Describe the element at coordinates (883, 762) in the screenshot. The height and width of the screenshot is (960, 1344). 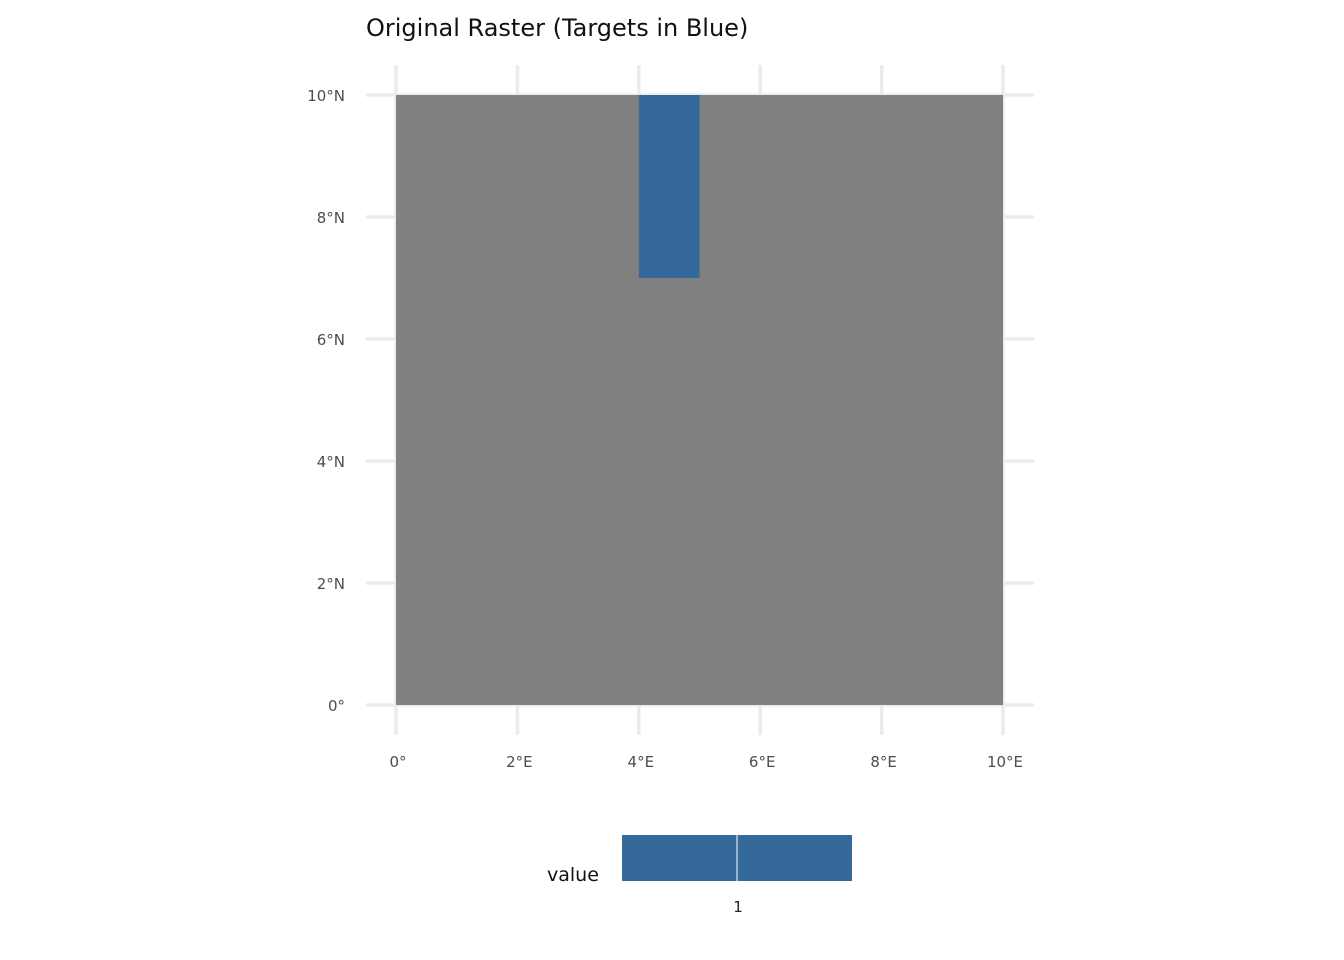
I see `x-tick-label: 8°E` at that location.